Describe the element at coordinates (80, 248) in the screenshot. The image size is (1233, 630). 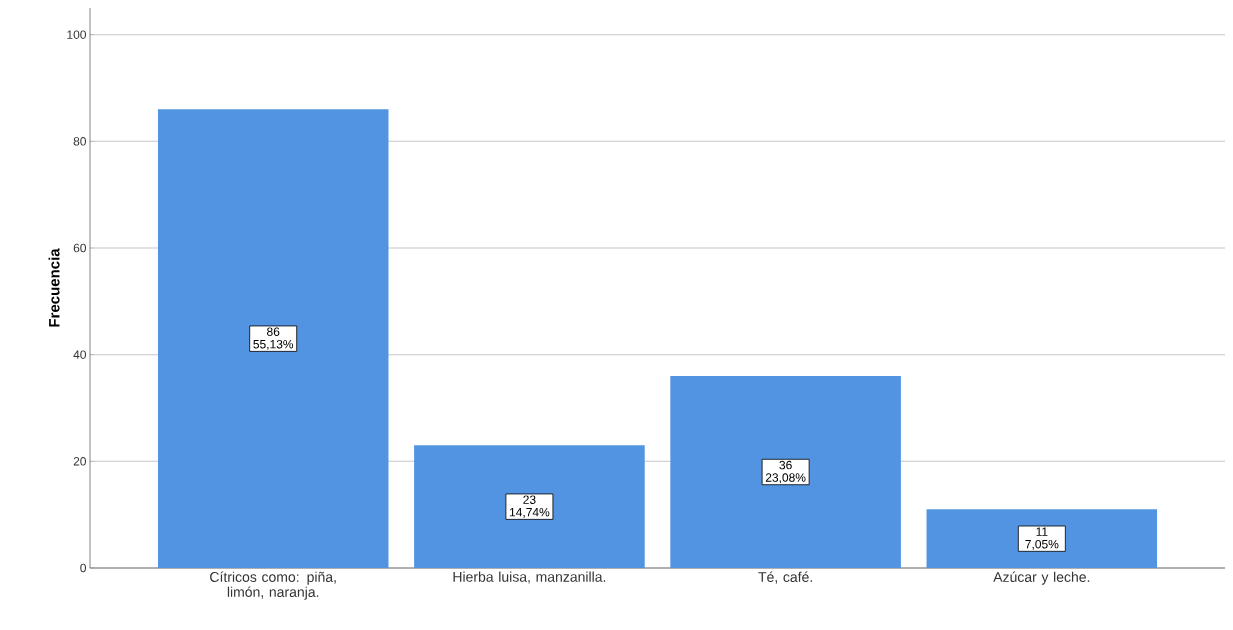
I see `y-tick-label: 60` at that location.